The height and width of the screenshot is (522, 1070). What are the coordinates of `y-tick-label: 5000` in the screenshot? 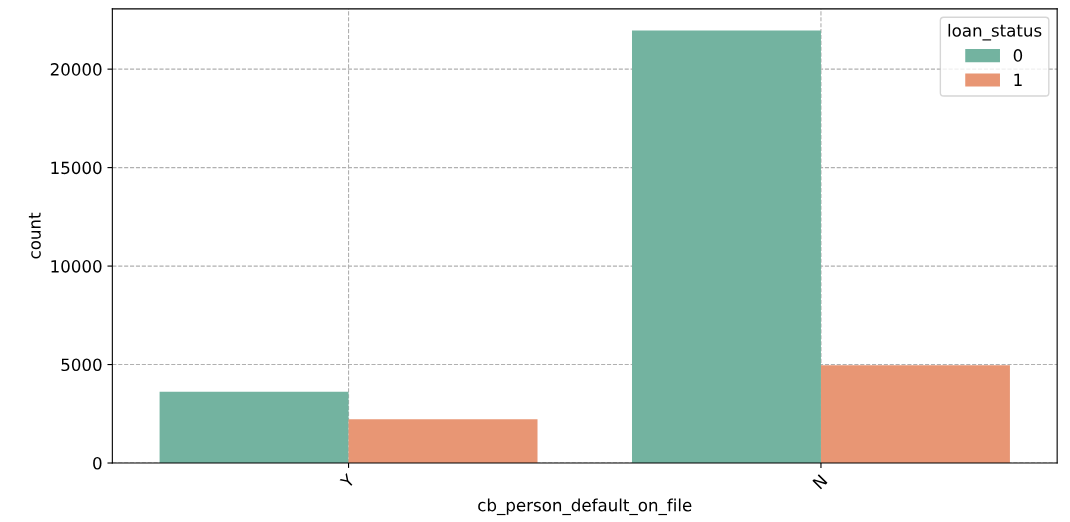 It's located at (81, 365).